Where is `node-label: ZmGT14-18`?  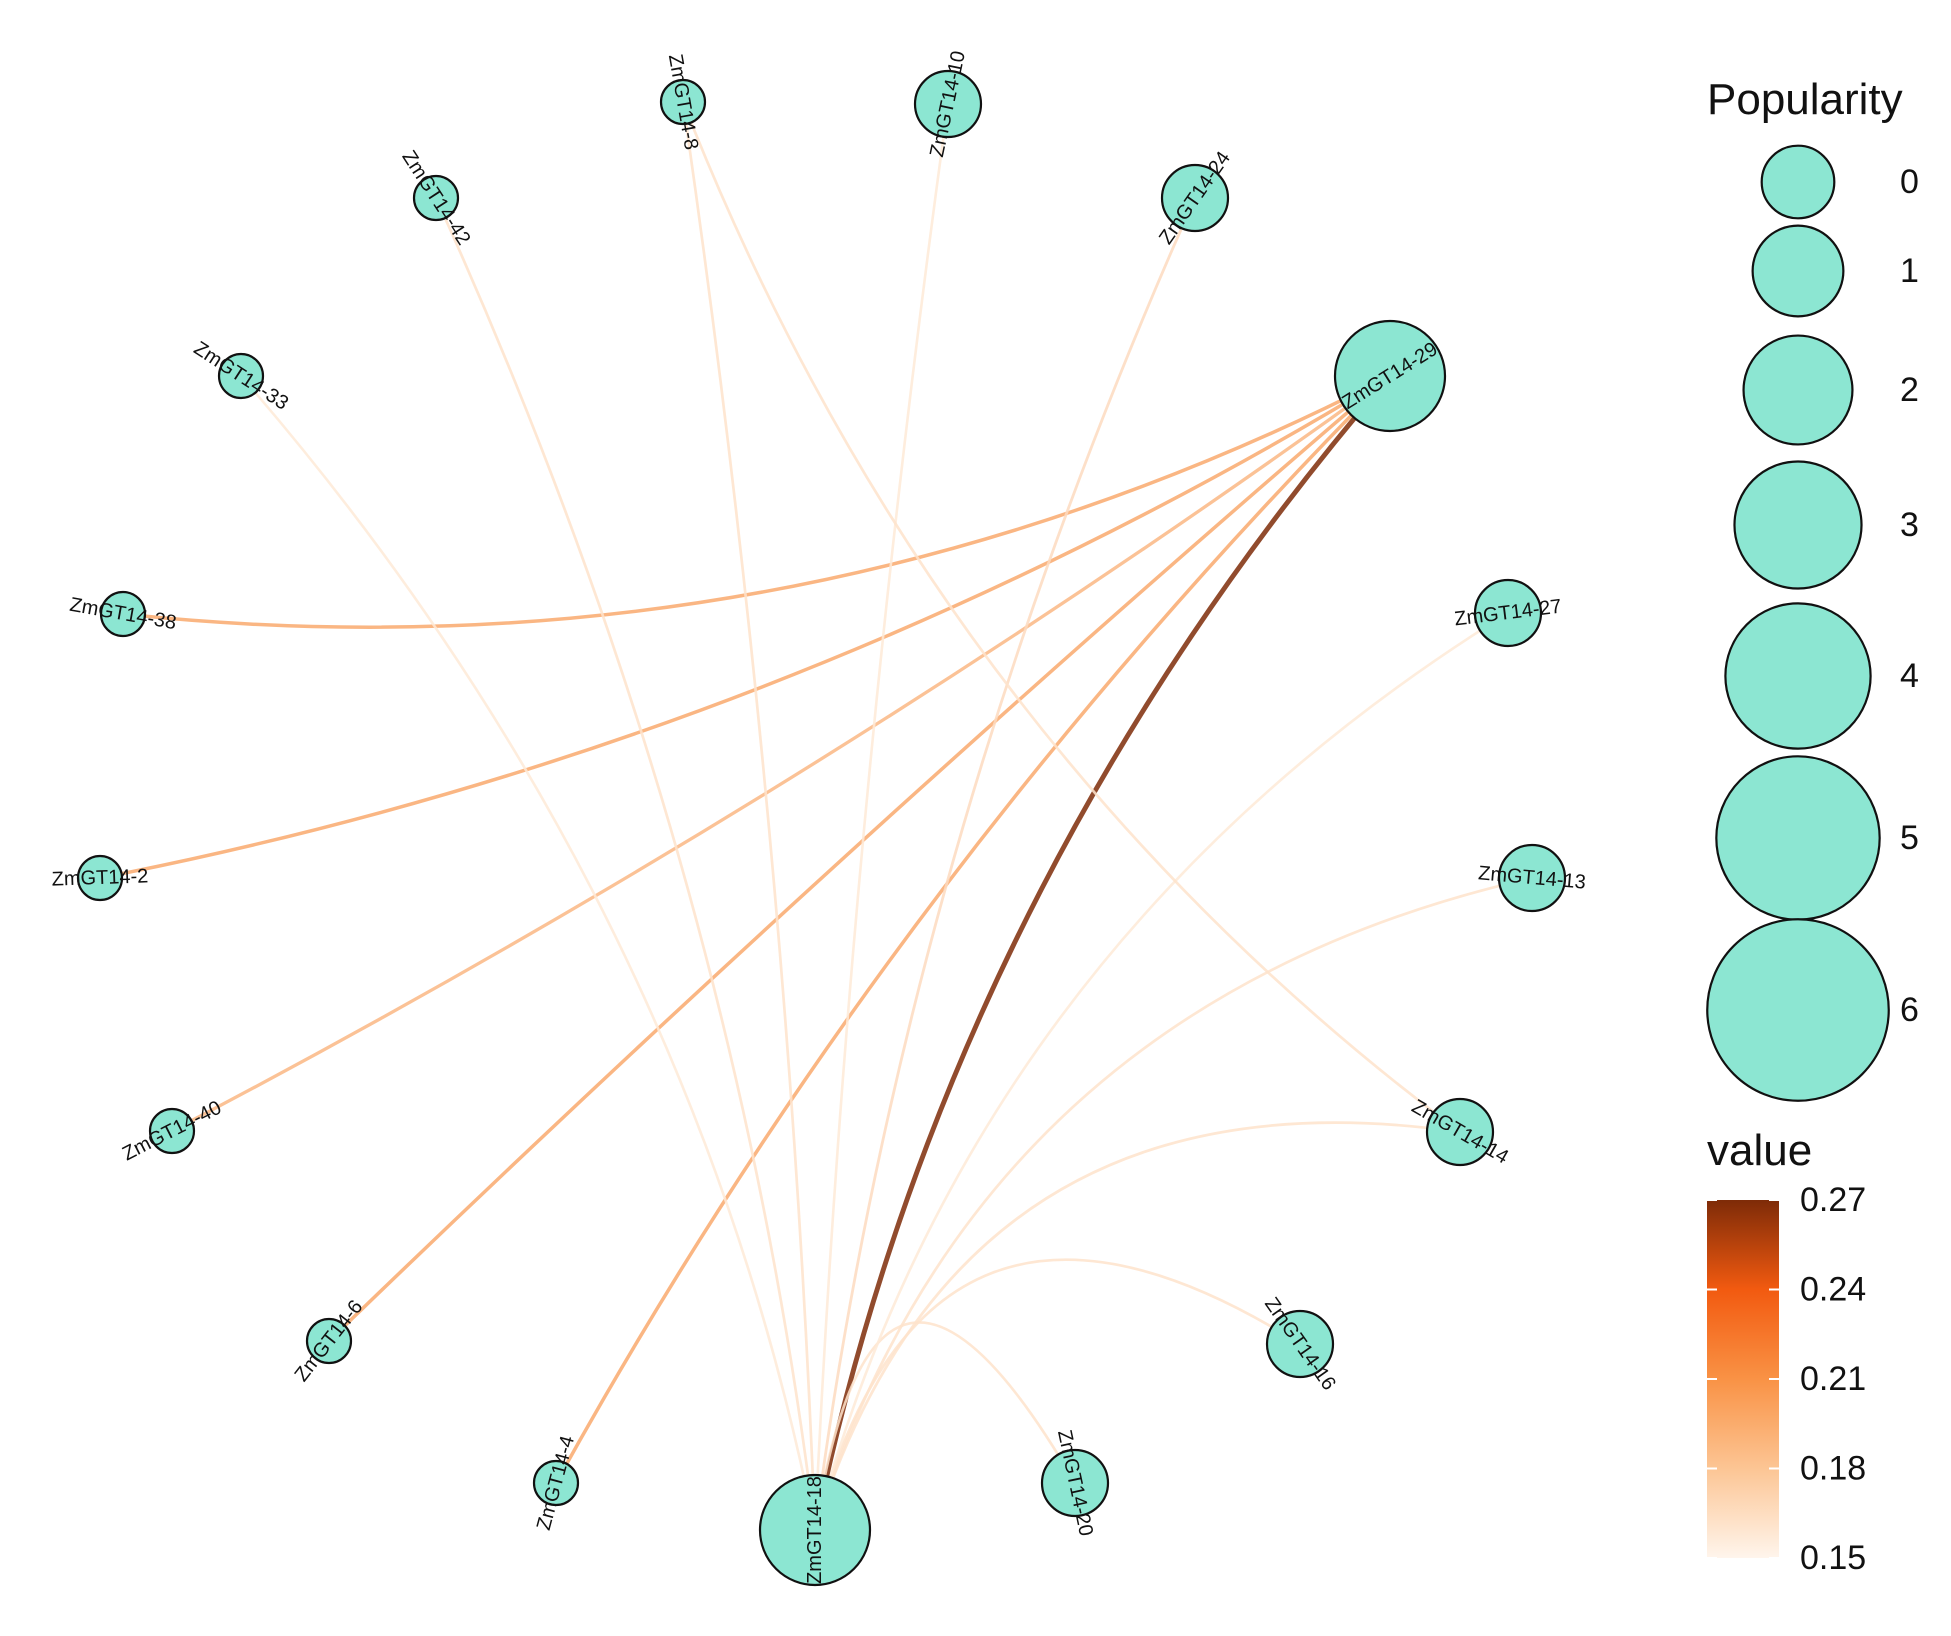 node-label: ZmGT14-18 is located at coordinates (815, 1530).